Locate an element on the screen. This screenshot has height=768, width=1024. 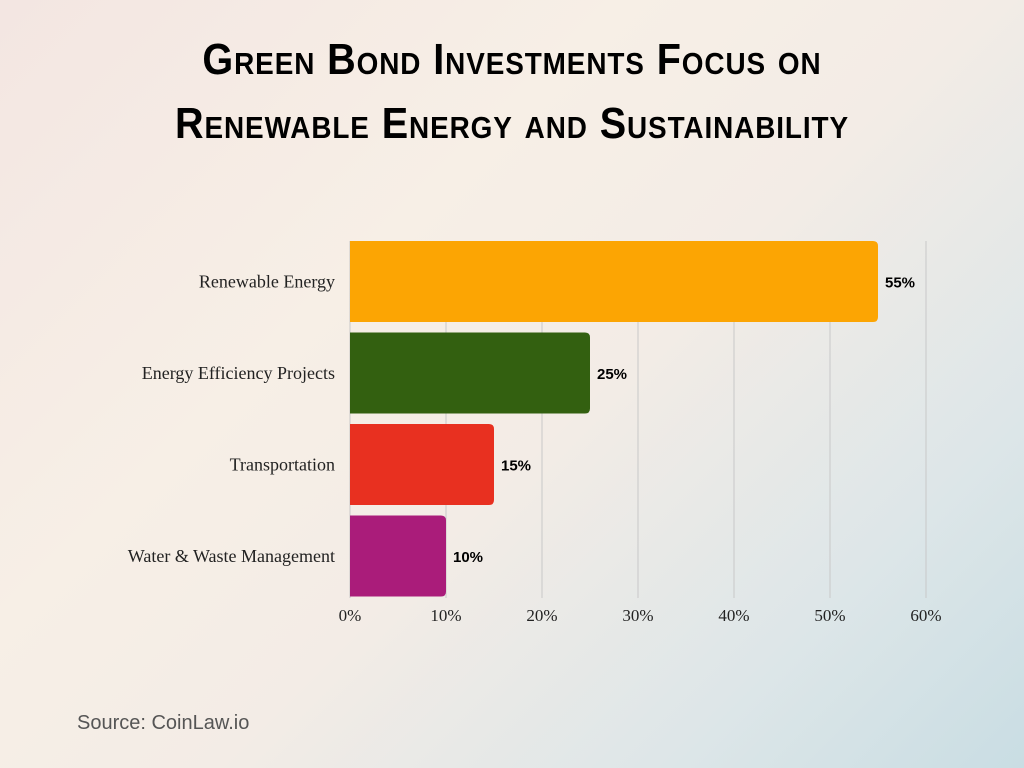
x-tick-label: 60% is located at coordinates (925, 615).